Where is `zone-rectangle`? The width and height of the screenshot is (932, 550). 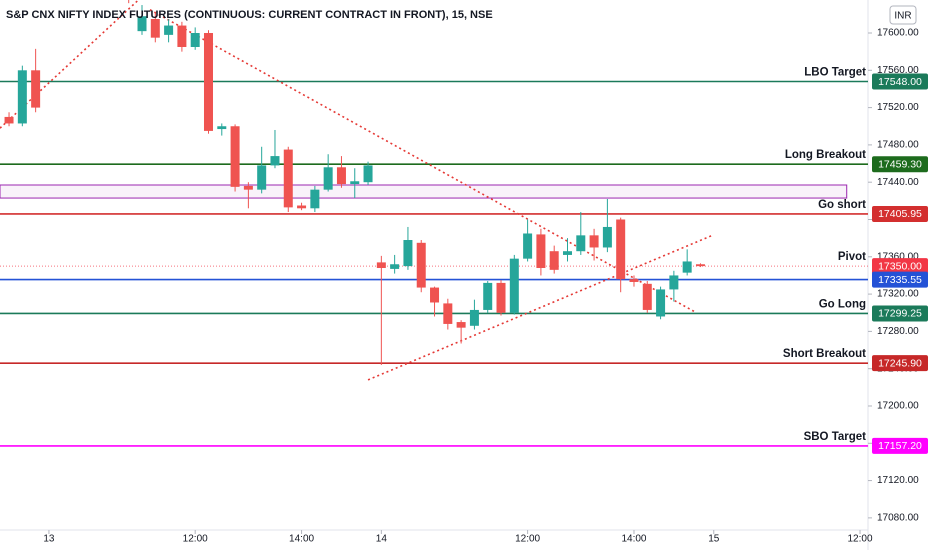
zone-rectangle is located at coordinates (424, 191).